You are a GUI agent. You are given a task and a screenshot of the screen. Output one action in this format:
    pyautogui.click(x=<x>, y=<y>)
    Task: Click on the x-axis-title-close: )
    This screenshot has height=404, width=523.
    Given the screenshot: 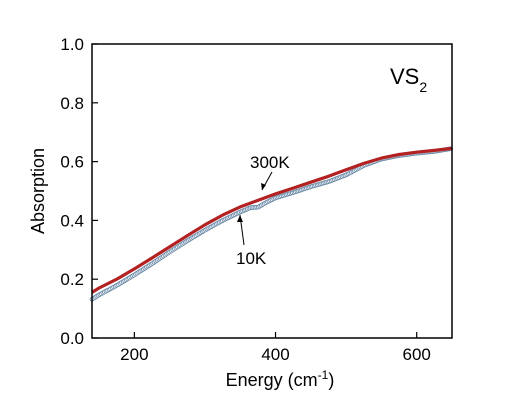 What is the action you would take?
    pyautogui.click(x=331, y=380)
    